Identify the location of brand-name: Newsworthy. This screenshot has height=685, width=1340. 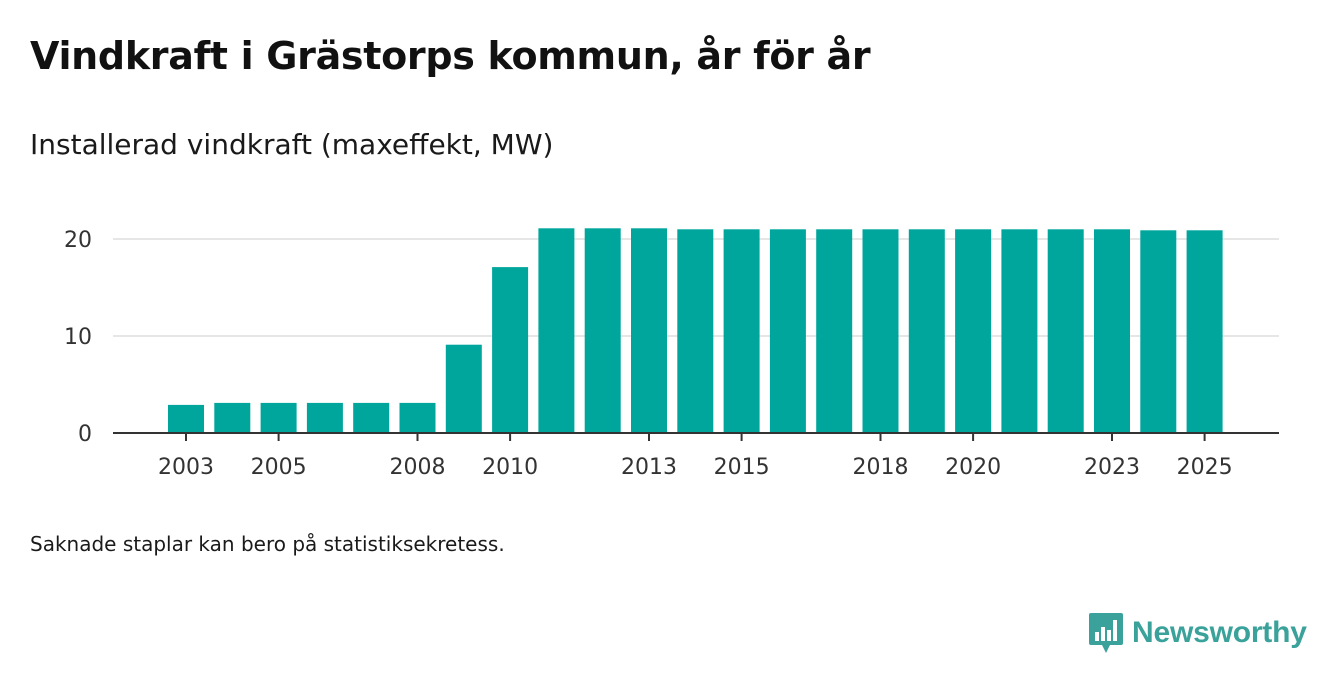
(1219, 632).